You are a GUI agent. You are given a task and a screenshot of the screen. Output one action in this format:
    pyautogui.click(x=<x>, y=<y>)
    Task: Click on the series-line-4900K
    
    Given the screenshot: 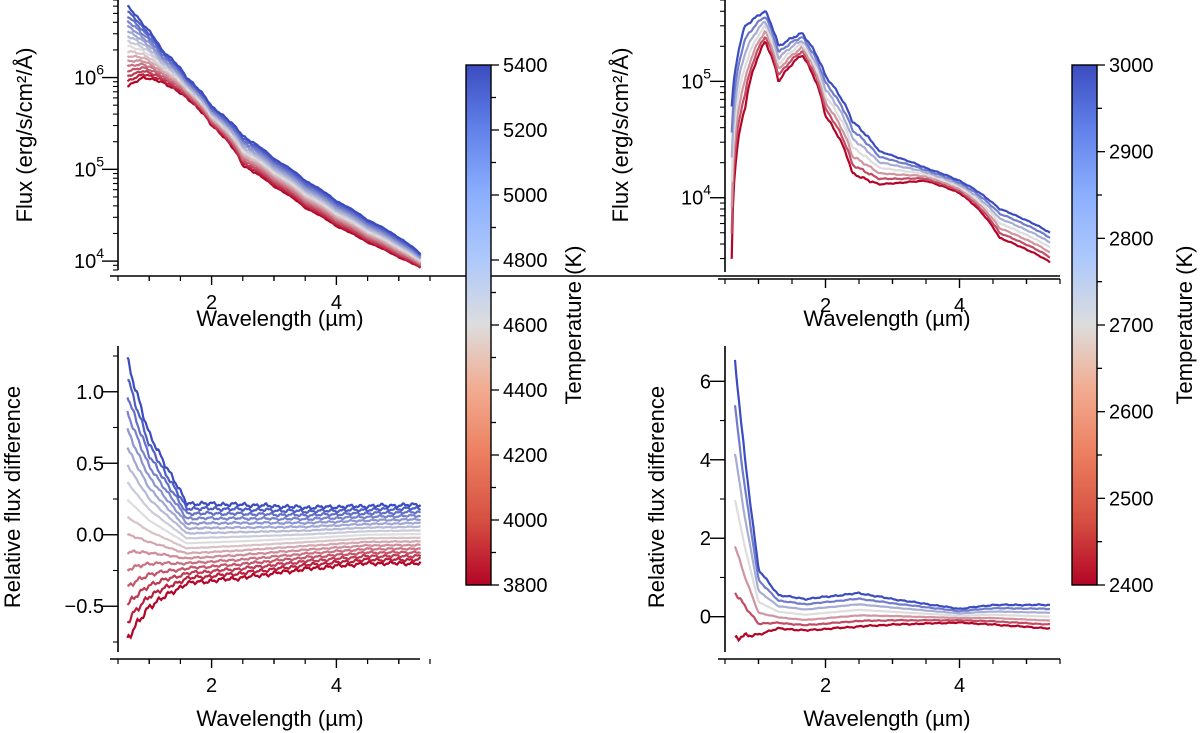 What is the action you would take?
    pyautogui.click(x=274, y=489)
    